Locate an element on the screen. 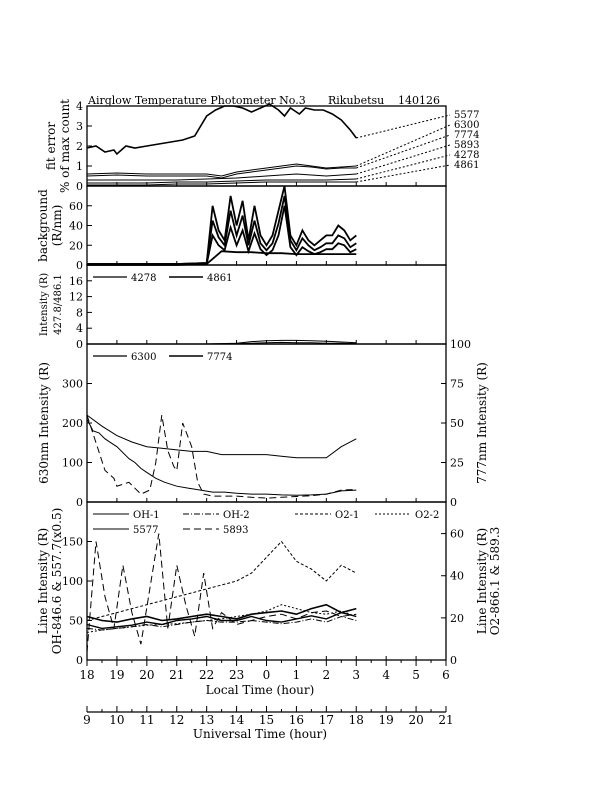 This screenshot has width=612, height=792. y-axis-label: fit error is located at coordinates (51, 146).